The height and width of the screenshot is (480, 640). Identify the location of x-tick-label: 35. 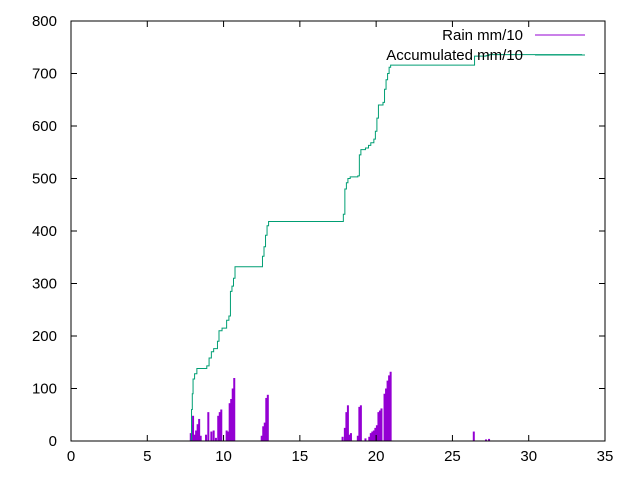
(605, 456).